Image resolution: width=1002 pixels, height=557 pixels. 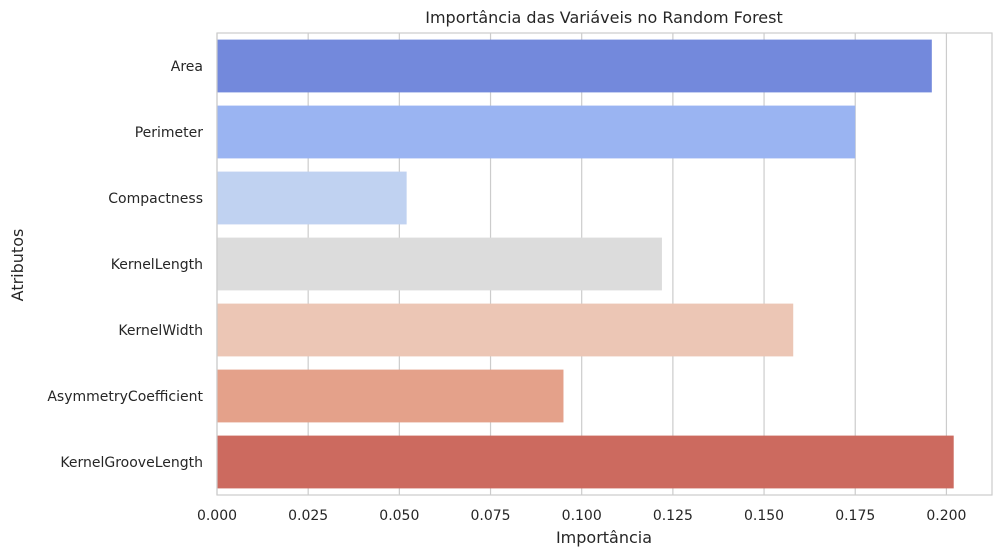 I want to click on x-tick-label: 0.175, so click(x=855, y=516).